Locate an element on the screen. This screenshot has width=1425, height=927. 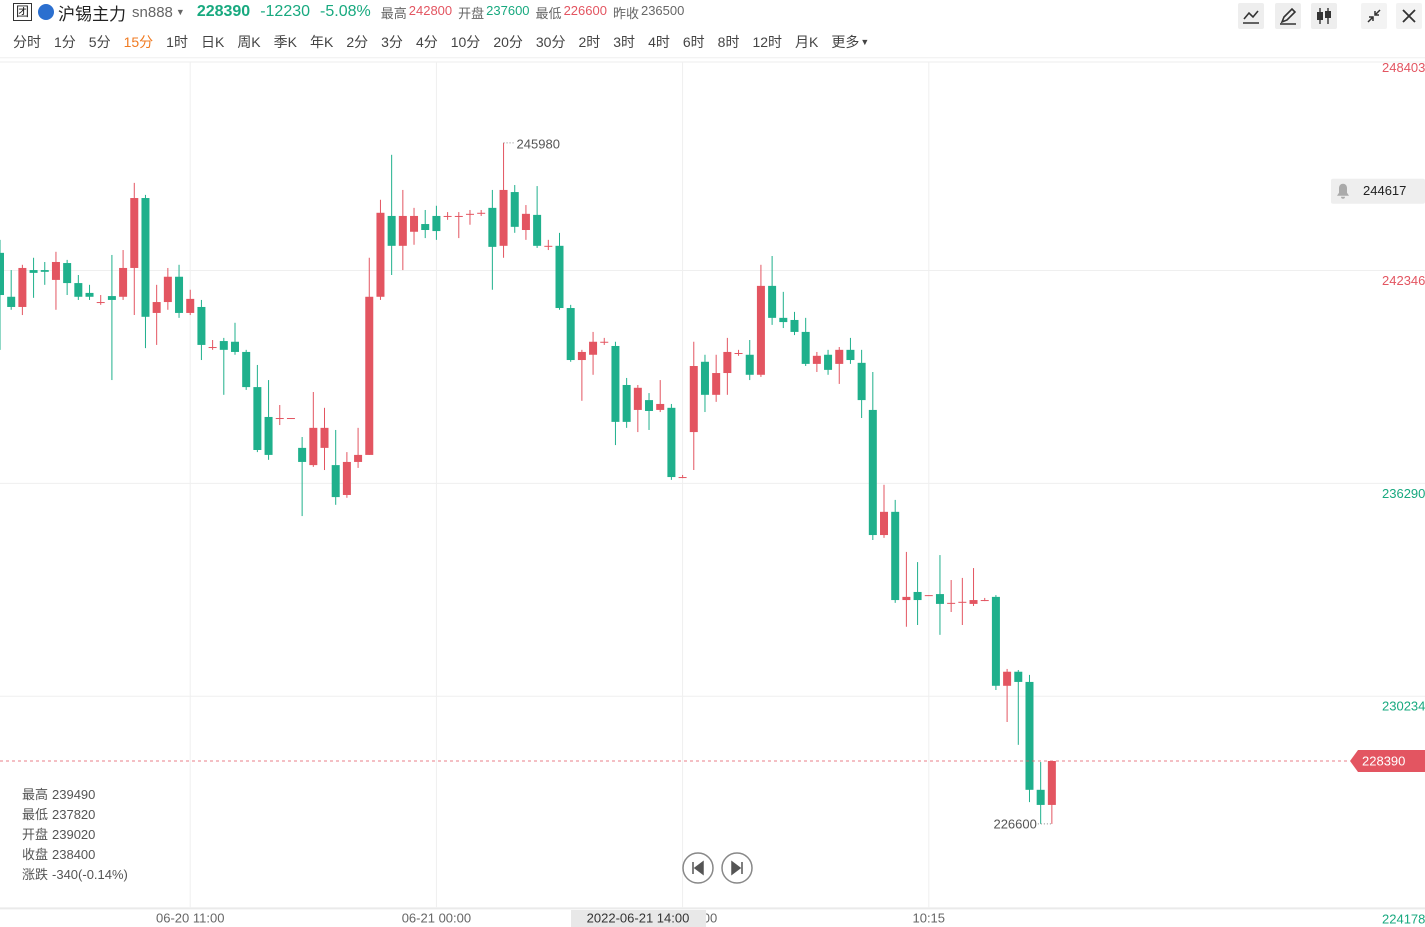
period-tab: 更多 is located at coordinates (845, 42).